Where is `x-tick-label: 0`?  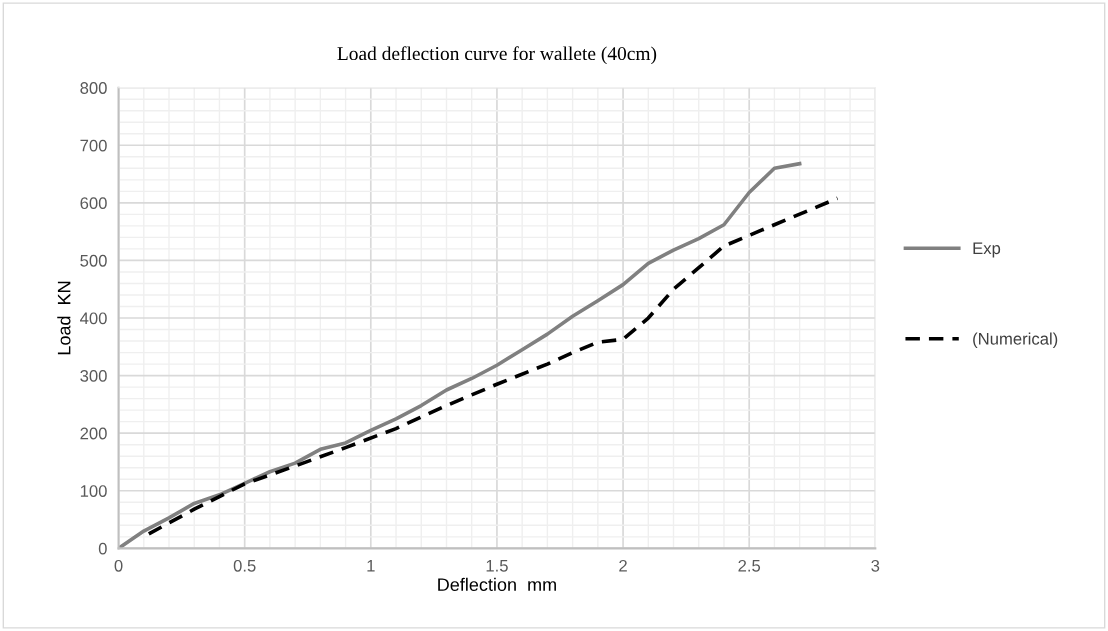 x-tick-label: 0 is located at coordinates (118, 565).